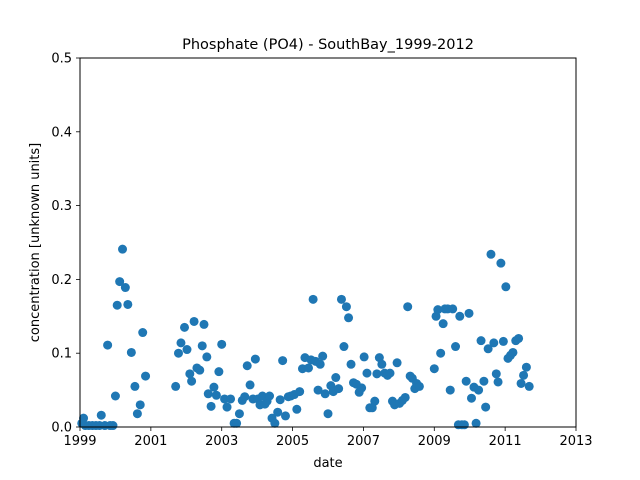 This screenshot has height=480, width=640. What do you see at coordinates (61, 280) in the screenshot?
I see `y-tick-label: 0.2` at bounding box center [61, 280].